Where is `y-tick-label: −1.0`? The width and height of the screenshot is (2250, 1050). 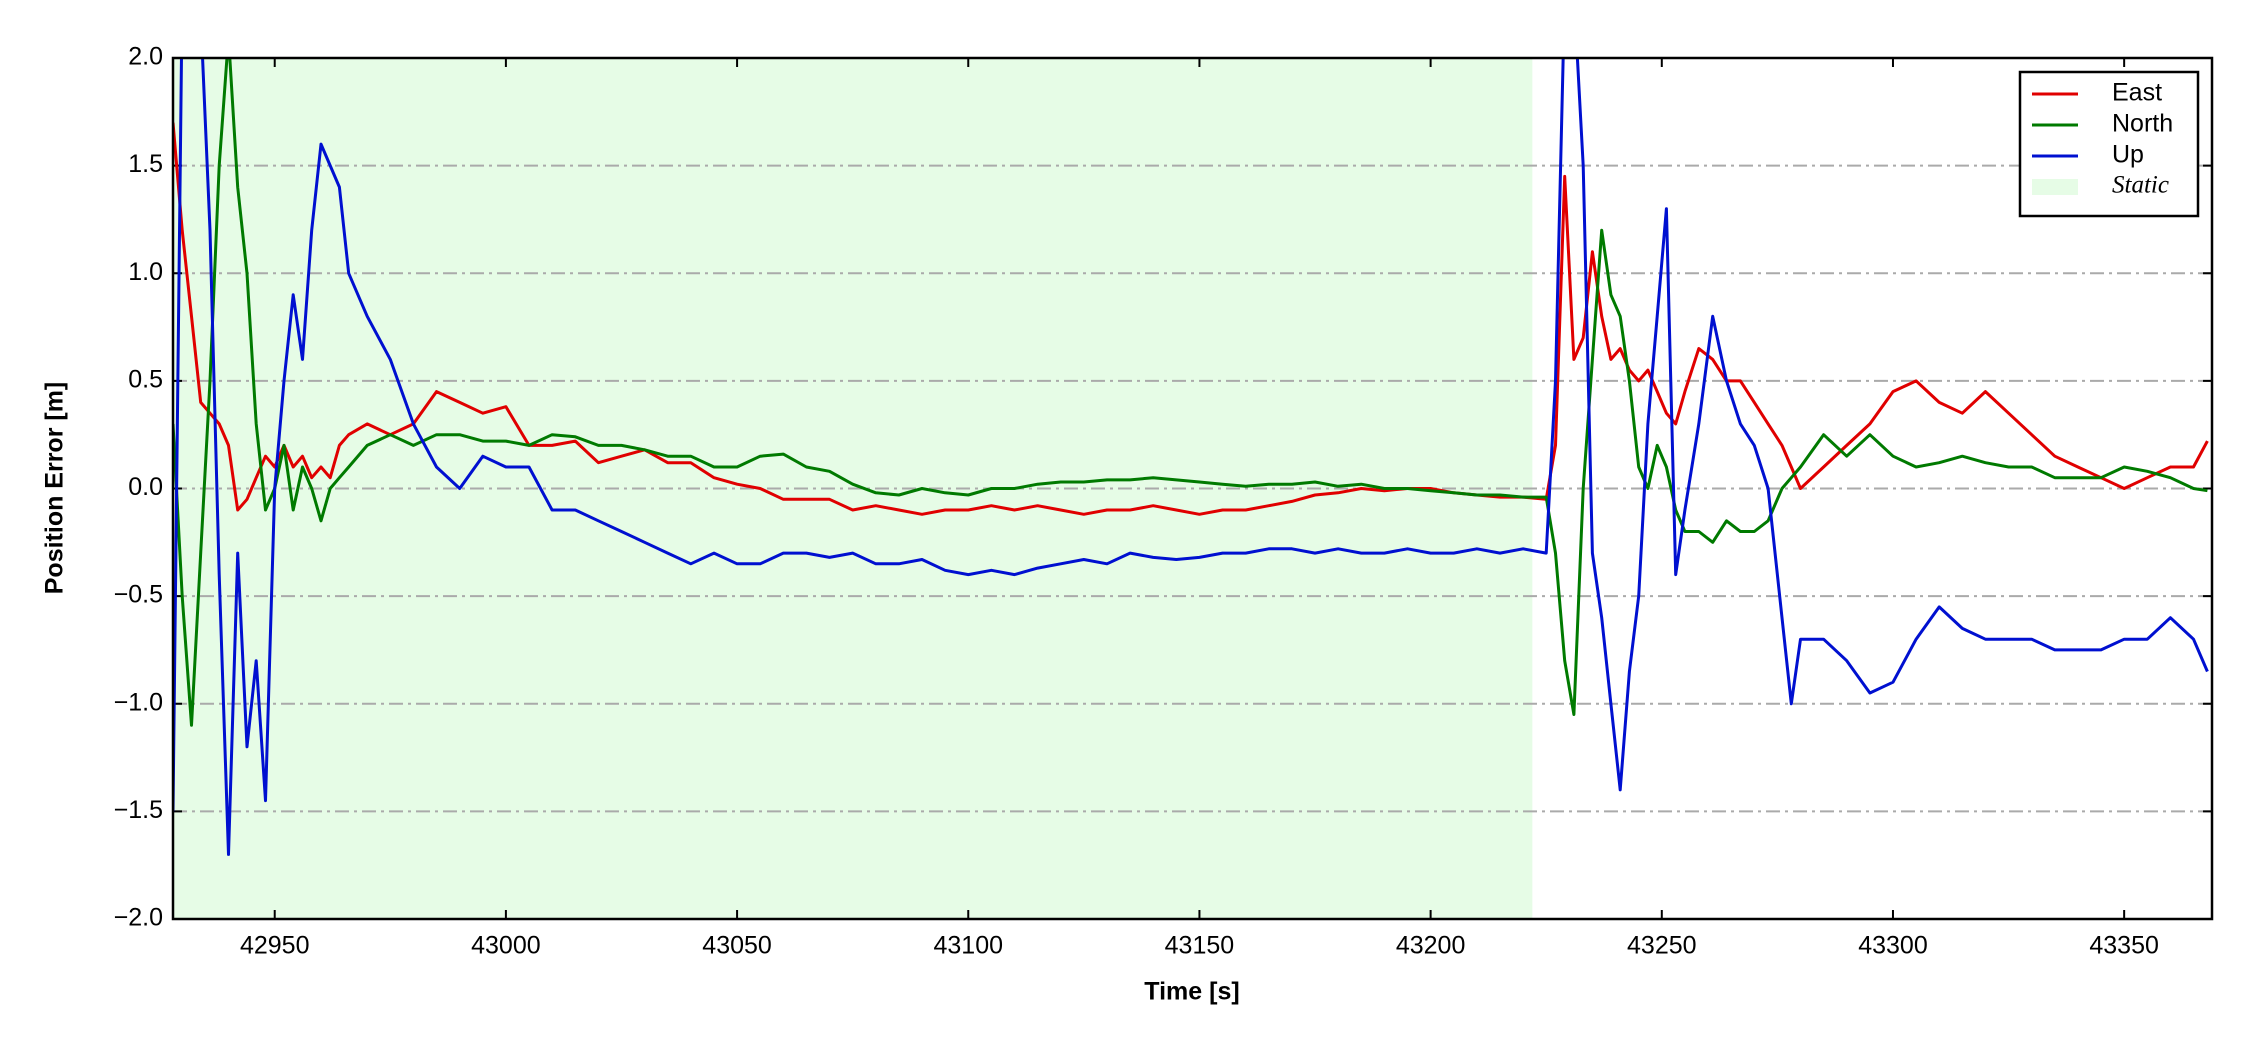 y-tick-label: −1.0 is located at coordinates (138, 702).